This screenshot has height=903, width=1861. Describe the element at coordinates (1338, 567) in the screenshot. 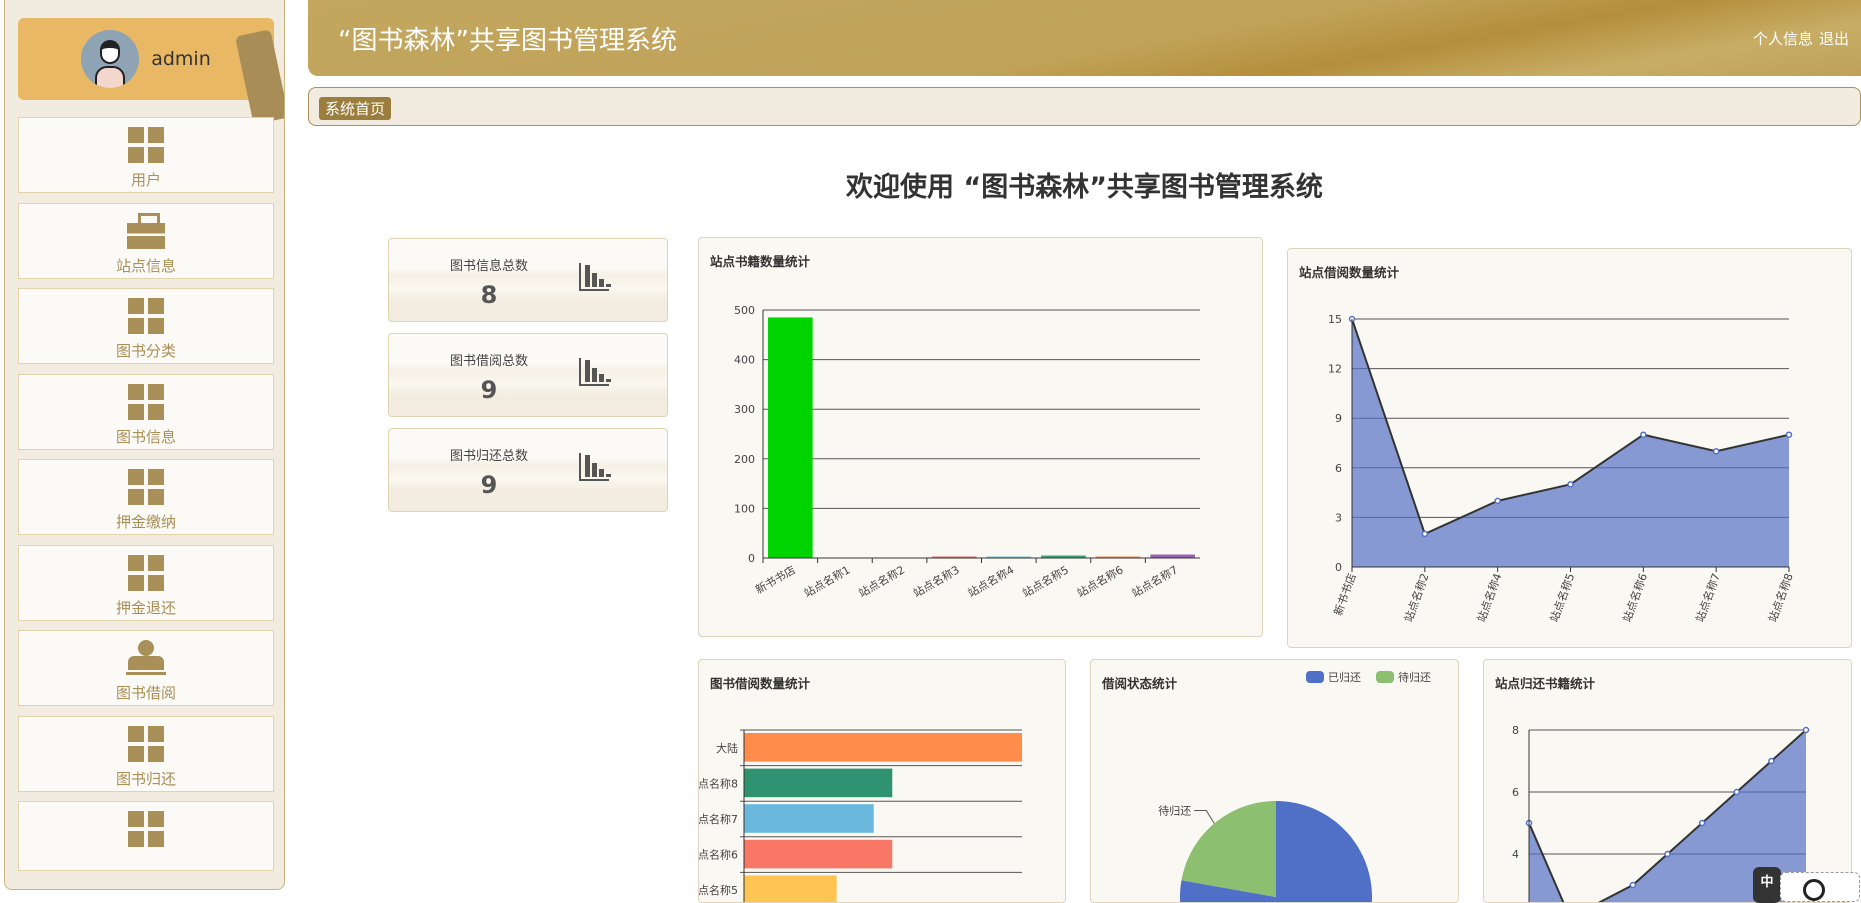

I see `y-tick-label: 0` at that location.